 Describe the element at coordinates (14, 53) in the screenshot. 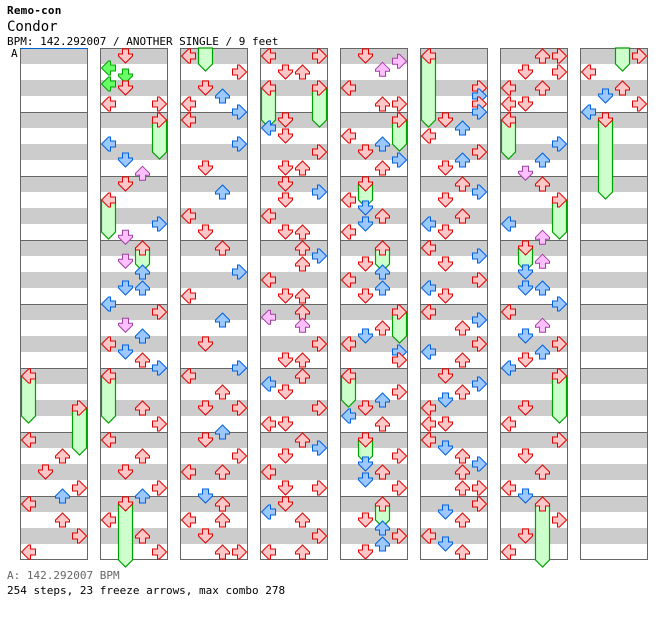

I see `bpm-marker-label: A` at that location.